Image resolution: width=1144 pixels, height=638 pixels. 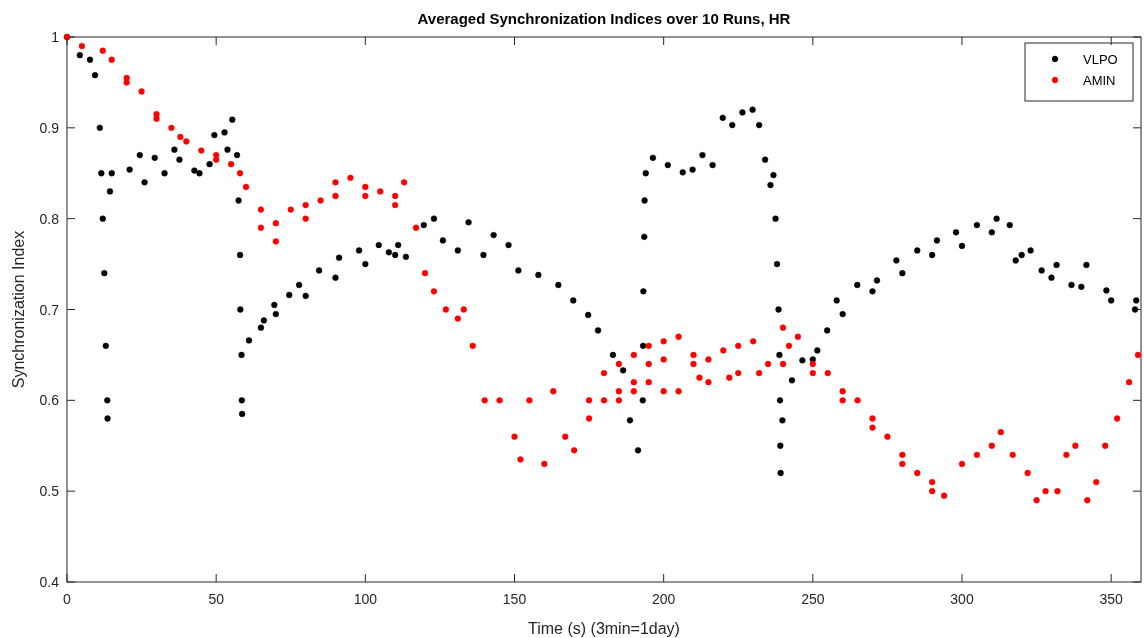 I want to click on y-axis-title: Synchronization Index, so click(x=18, y=309).